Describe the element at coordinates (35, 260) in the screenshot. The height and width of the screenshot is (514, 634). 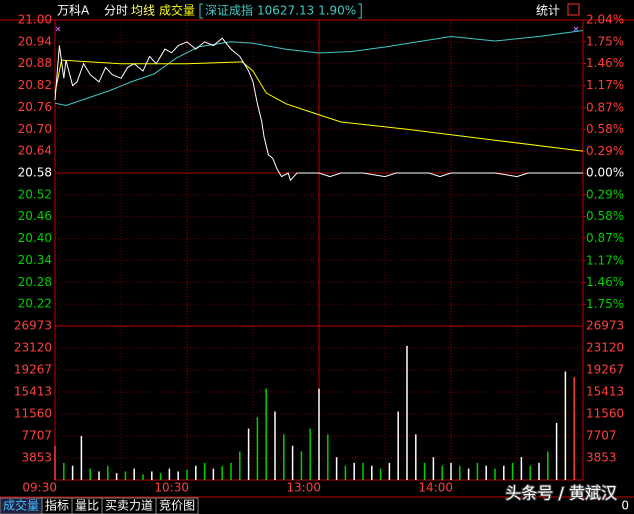
I see `y-tick-label: 20.34` at that location.